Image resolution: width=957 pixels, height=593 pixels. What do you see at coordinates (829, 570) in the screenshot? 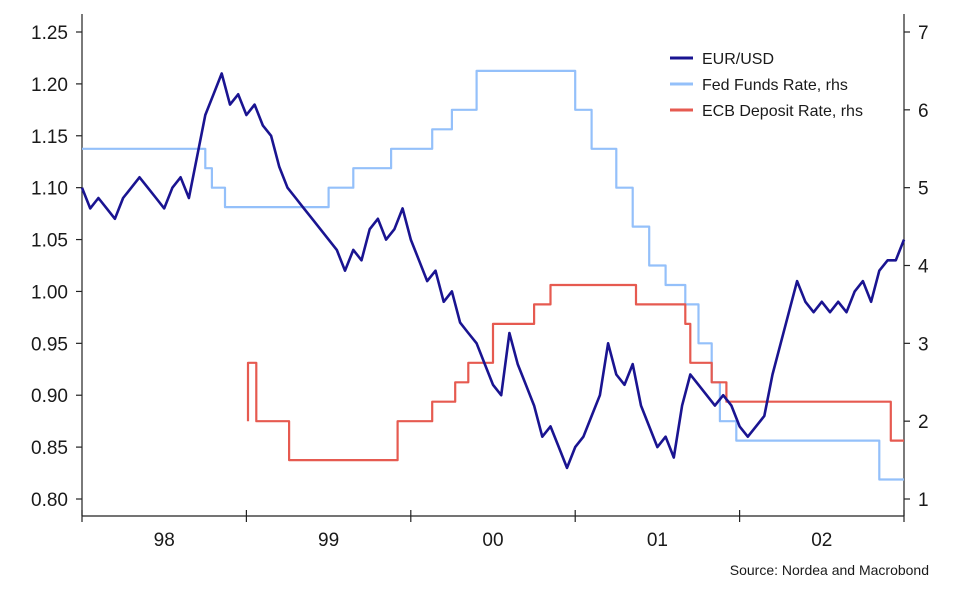
I see `source-note: Source: Nordea and Macrobond` at bounding box center [829, 570].